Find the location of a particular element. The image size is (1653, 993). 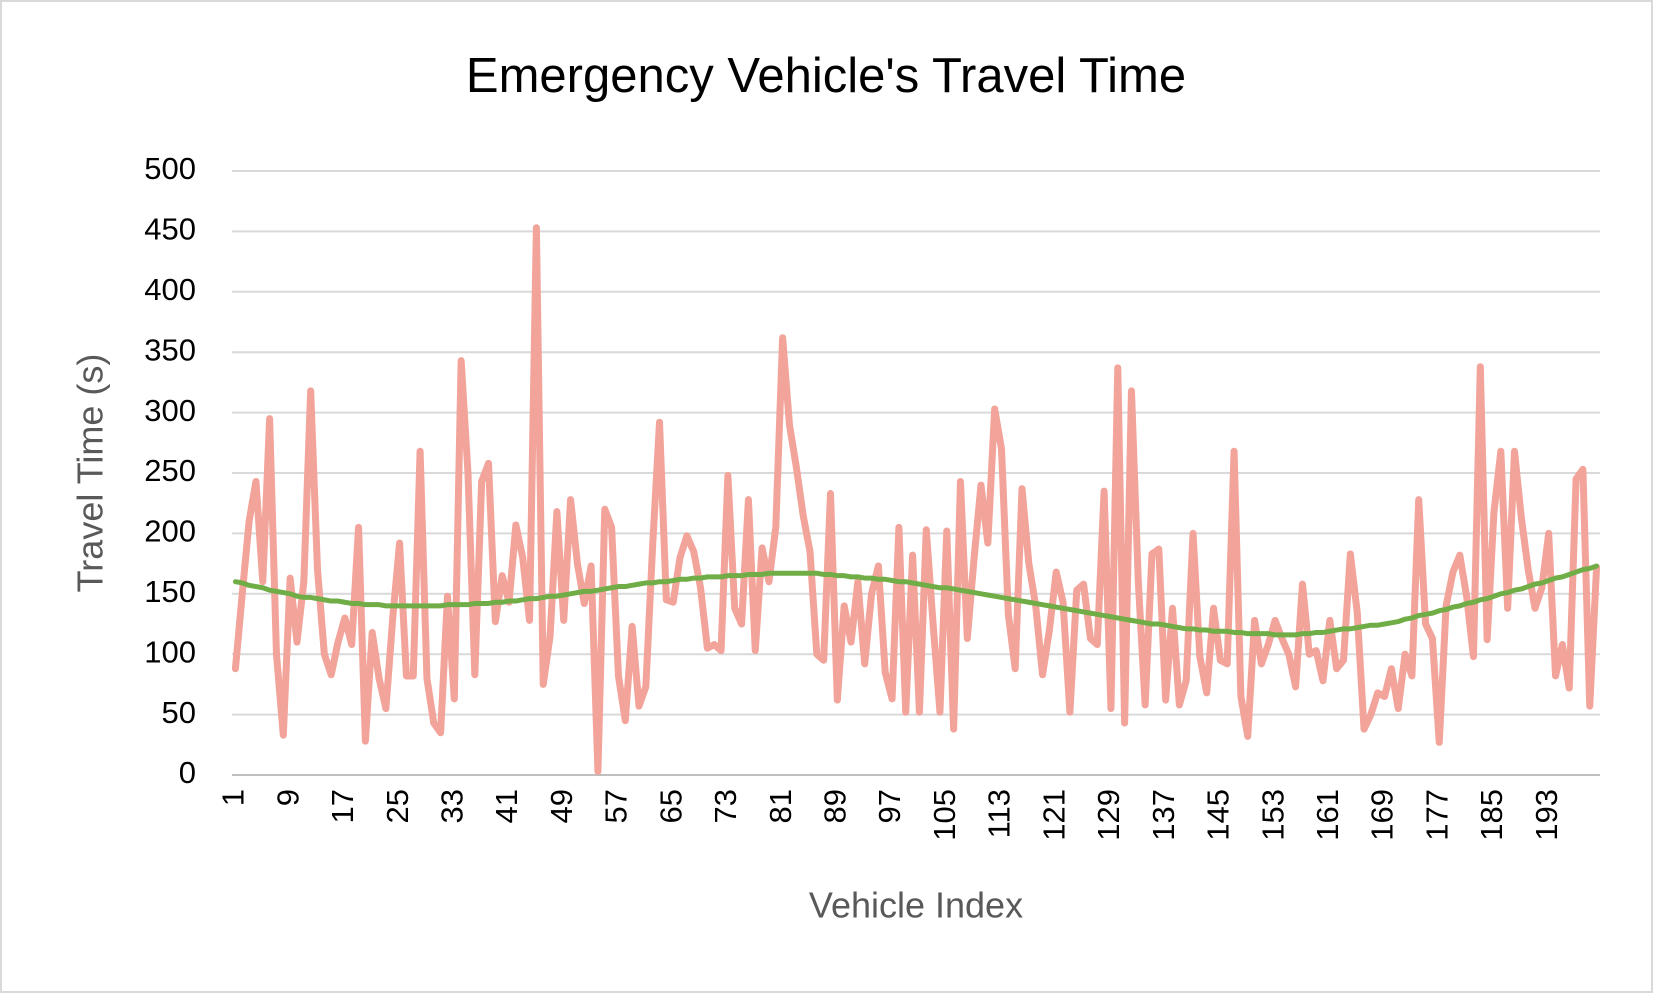

x-tick-label: 33 is located at coordinates (451, 806).